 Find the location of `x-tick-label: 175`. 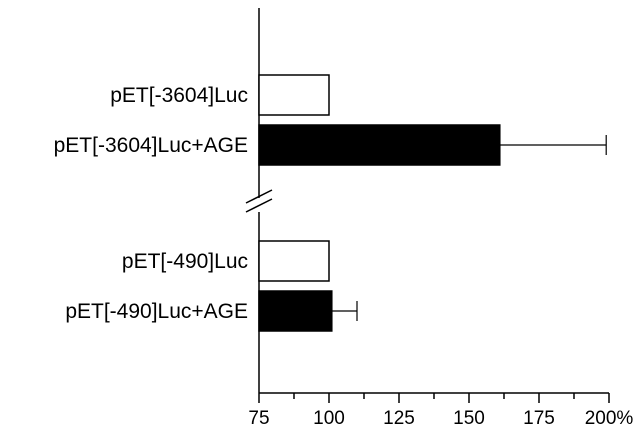

x-tick-label: 175 is located at coordinates (539, 418).